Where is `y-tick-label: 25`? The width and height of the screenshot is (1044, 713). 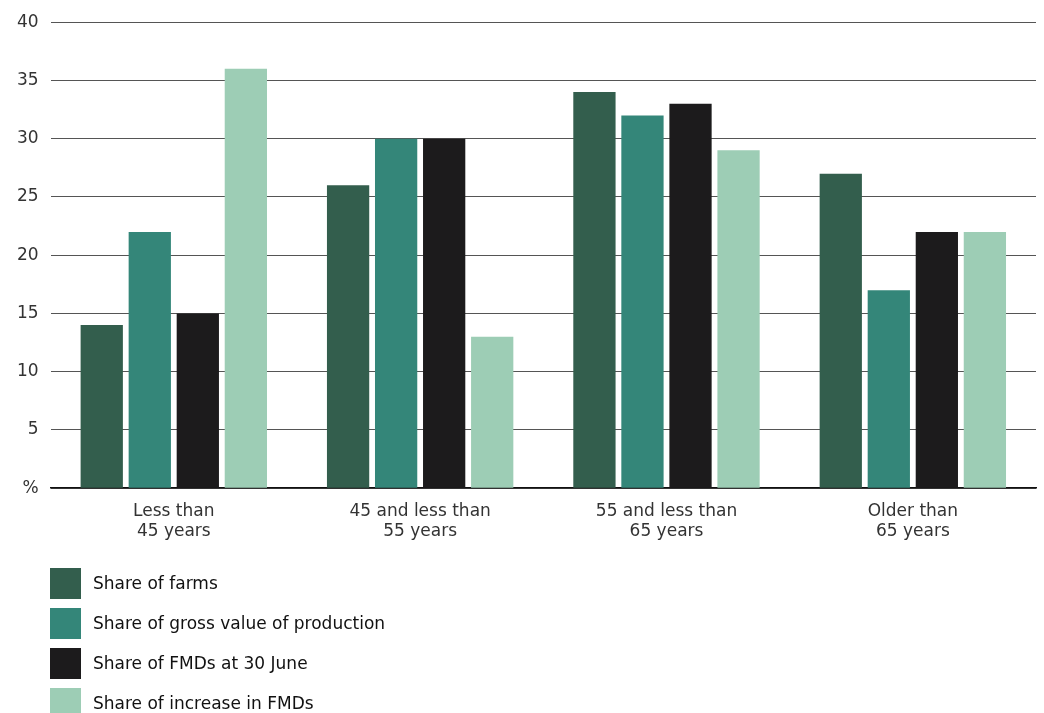 y-tick-label: 25 is located at coordinates (27, 195).